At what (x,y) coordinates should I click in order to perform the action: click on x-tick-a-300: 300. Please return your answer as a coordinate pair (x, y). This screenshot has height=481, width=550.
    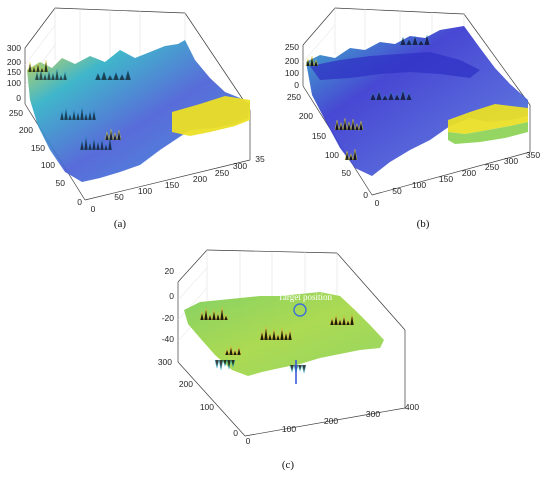
    Looking at the image, I should click on (240, 166).